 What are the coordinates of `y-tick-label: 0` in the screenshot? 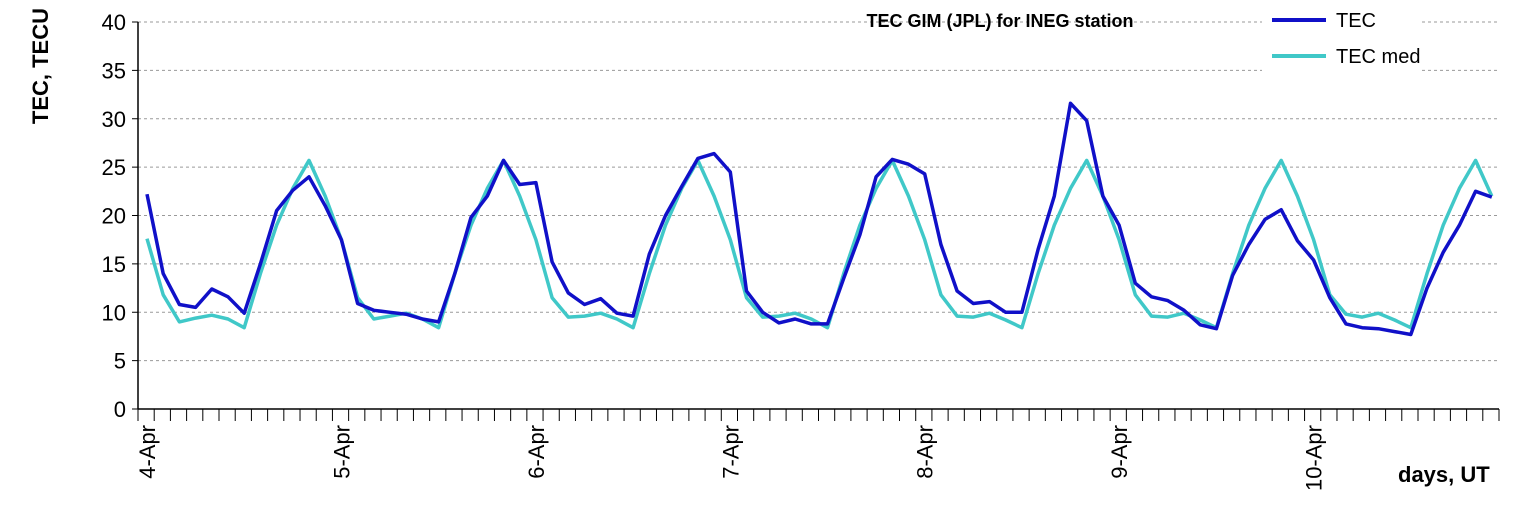 It's located at (120, 409).